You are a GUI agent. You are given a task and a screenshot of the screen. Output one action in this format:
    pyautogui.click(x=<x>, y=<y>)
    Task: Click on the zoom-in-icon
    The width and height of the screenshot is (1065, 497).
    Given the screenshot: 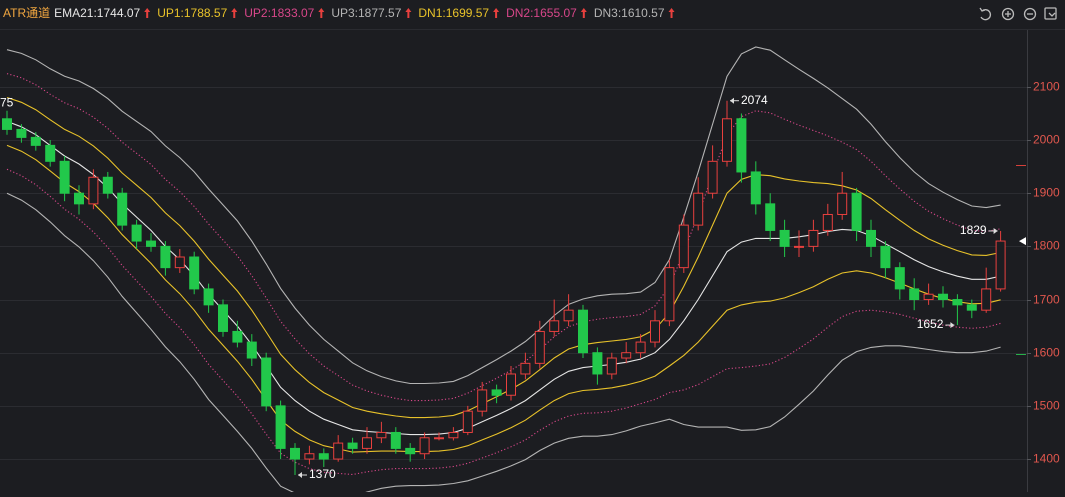 What is the action you would take?
    pyautogui.click(x=1008, y=14)
    